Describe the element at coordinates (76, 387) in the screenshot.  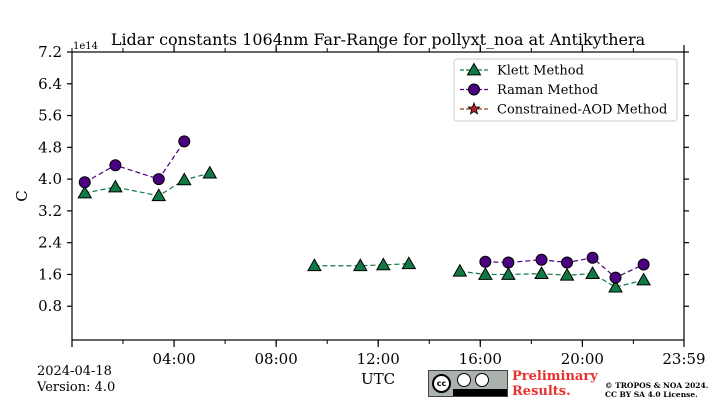
I see `version-label: Version: 4.0` at that location.